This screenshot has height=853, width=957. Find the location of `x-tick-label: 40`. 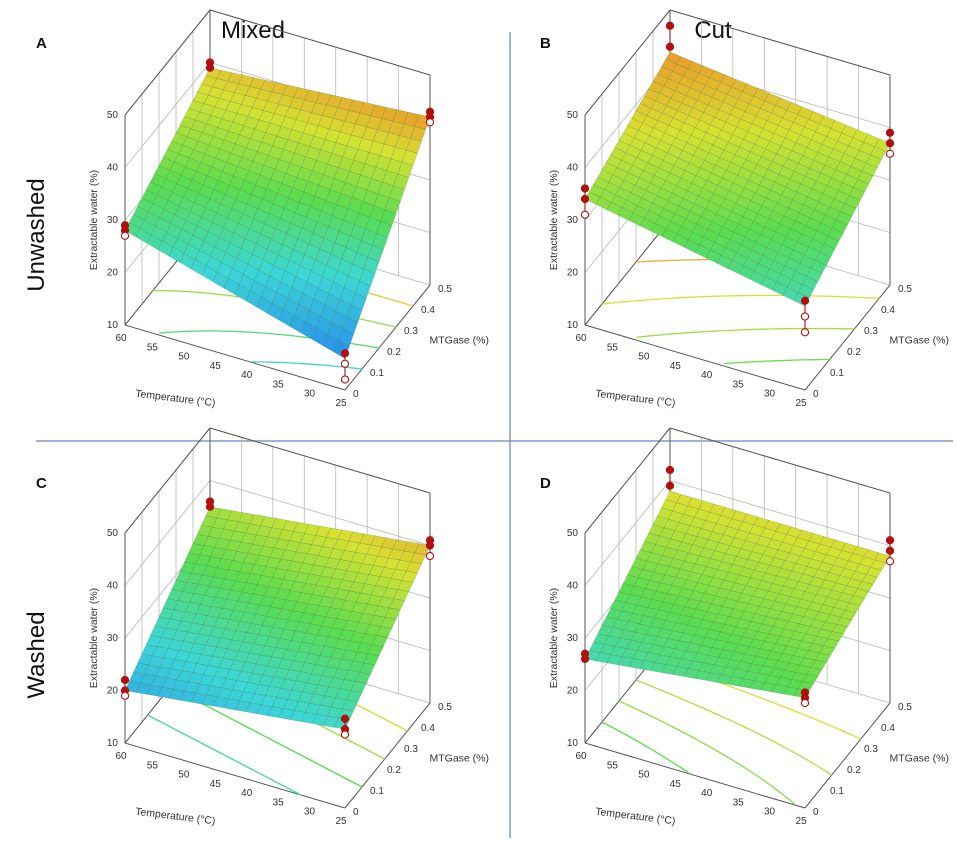

x-tick-label: 40 is located at coordinates (247, 793).